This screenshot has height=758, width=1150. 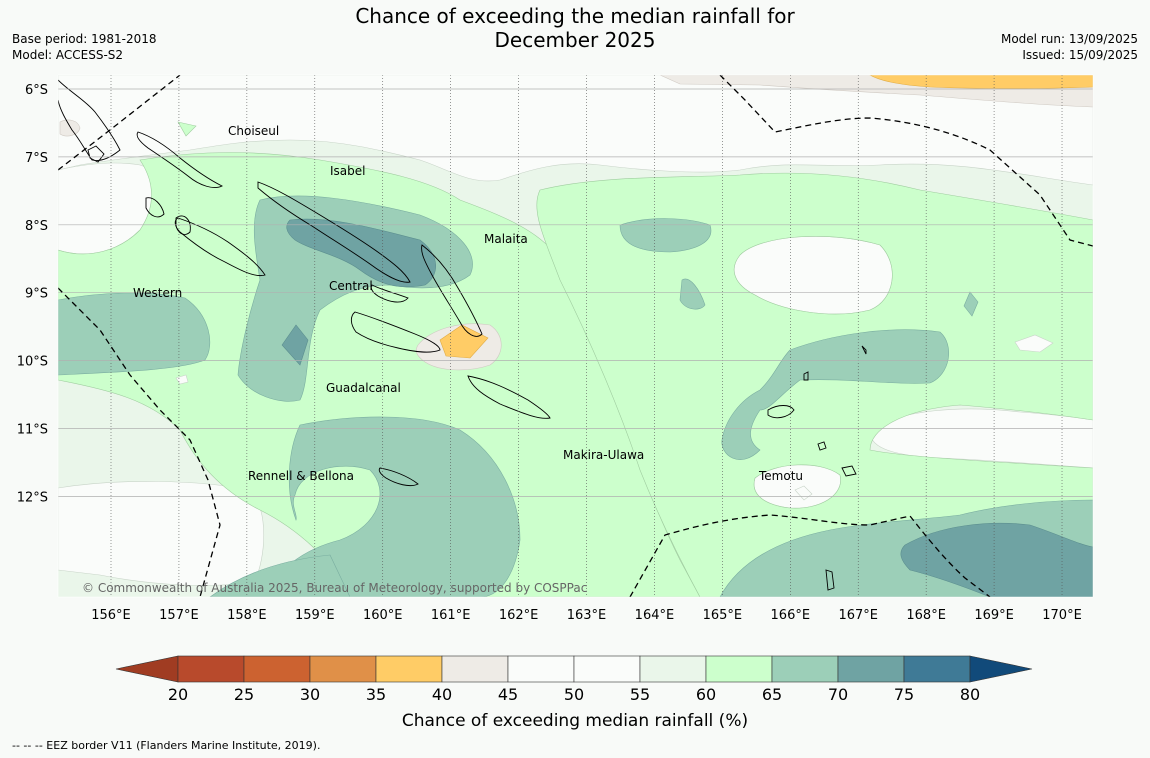 What do you see at coordinates (640, 694) in the screenshot?
I see `colorbar-tick: 55` at bounding box center [640, 694].